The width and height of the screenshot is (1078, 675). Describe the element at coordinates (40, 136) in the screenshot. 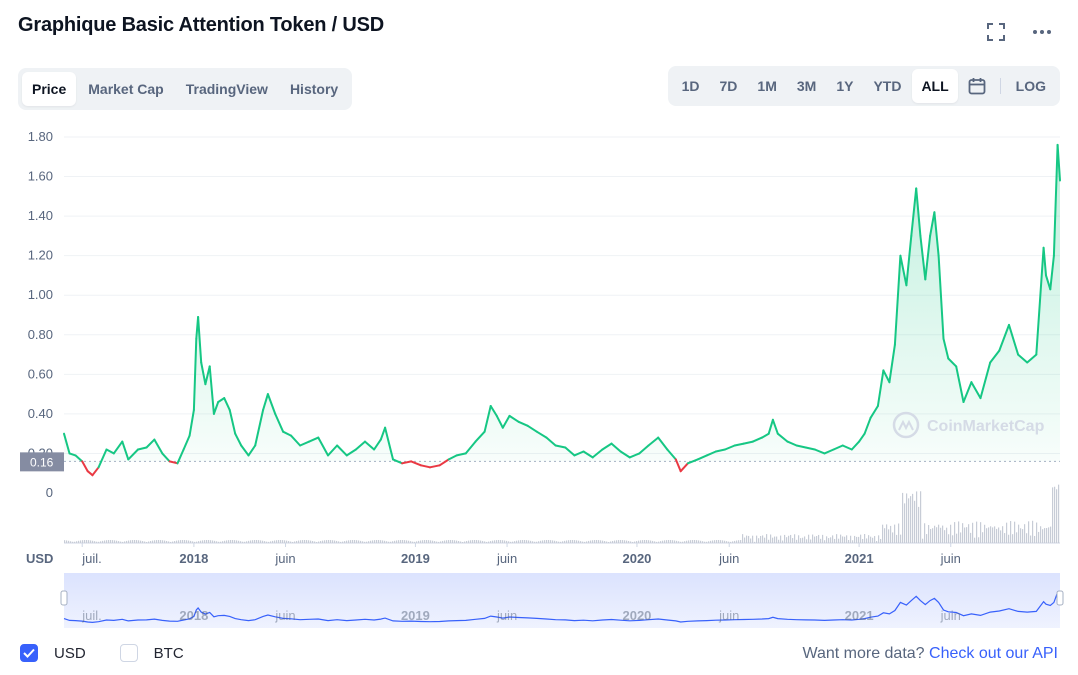

I see `y-tick-label: 1.80` at that location.